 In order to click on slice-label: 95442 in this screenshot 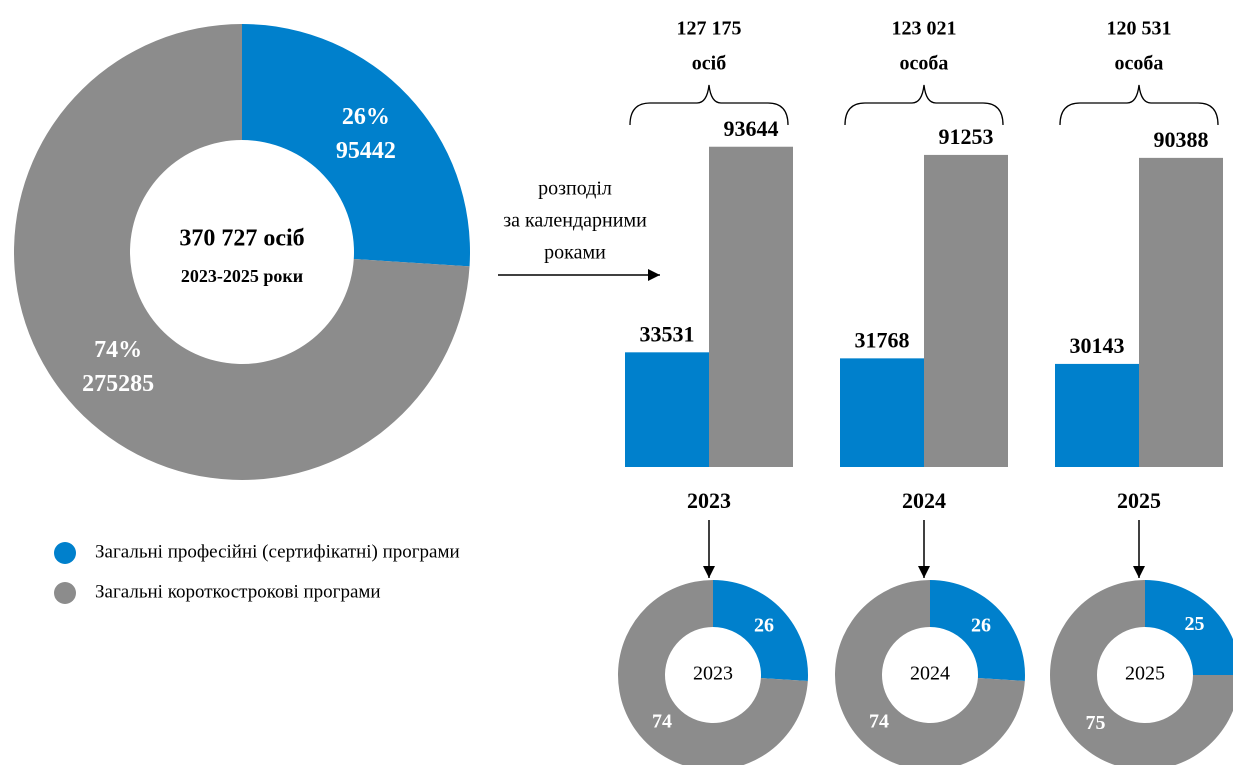, I will do `click(366, 151)`.